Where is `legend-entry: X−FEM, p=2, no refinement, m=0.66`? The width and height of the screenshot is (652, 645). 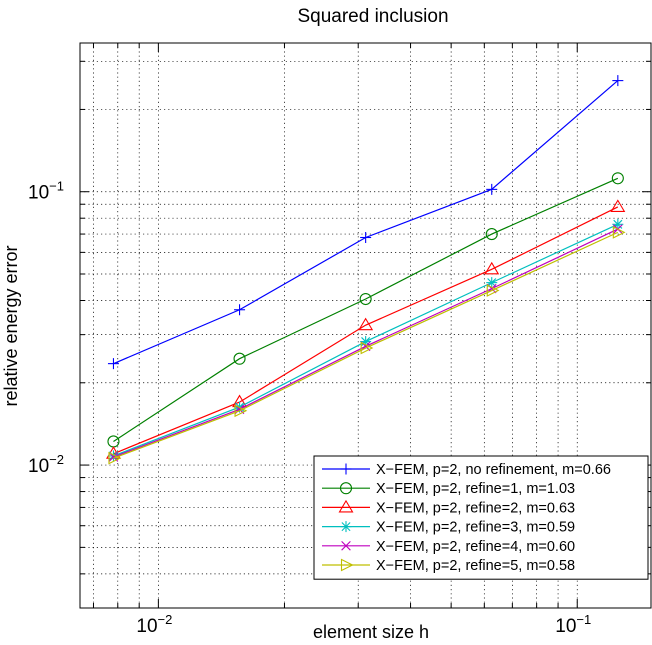 legend-entry: X−FEM, p=2, no refinement, m=0.66 is located at coordinates (466, 470).